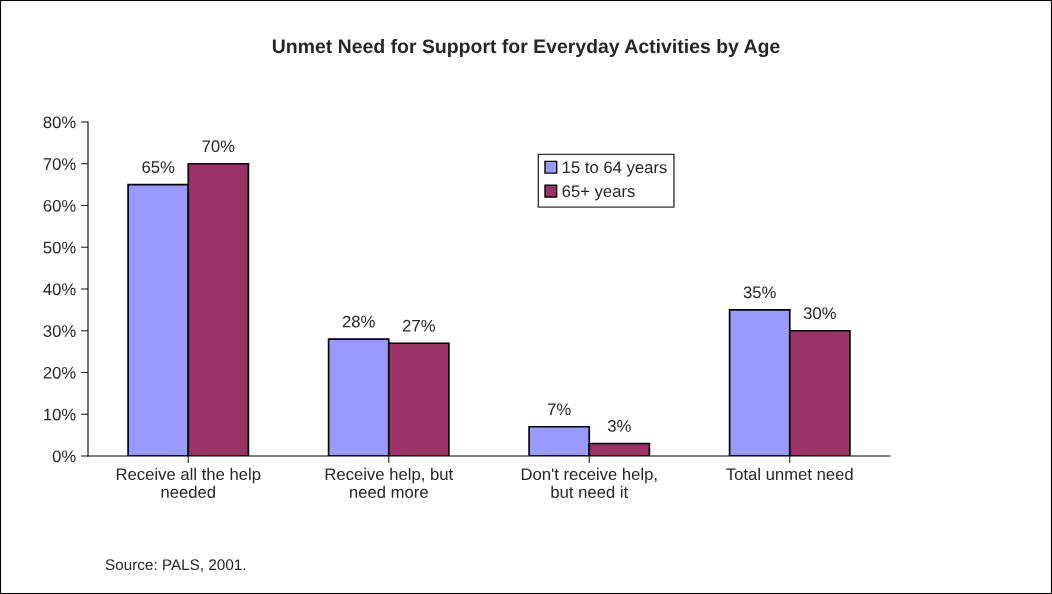 The width and height of the screenshot is (1052, 594). Describe the element at coordinates (59, 122) in the screenshot. I see `y-tick-label: 80%` at that location.